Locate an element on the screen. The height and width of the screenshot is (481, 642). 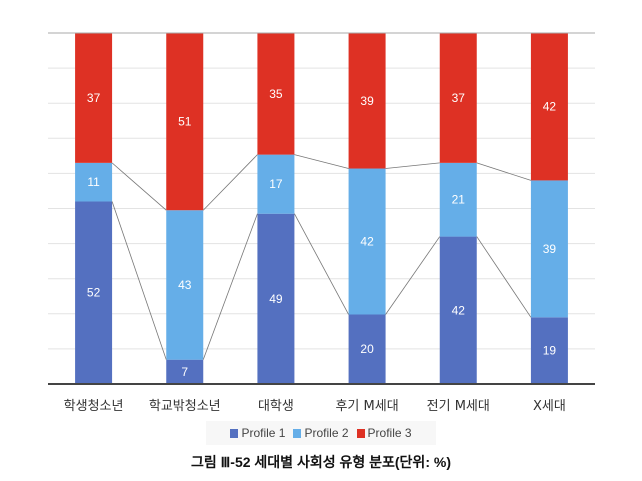
data-label: 20 is located at coordinates (367, 349).